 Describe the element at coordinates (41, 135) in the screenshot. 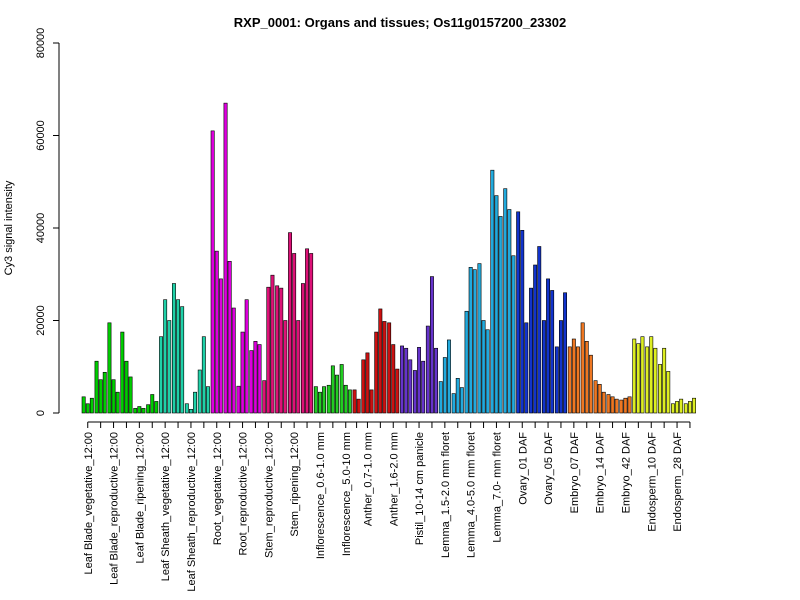

I see `y-tick-label: 60000` at that location.